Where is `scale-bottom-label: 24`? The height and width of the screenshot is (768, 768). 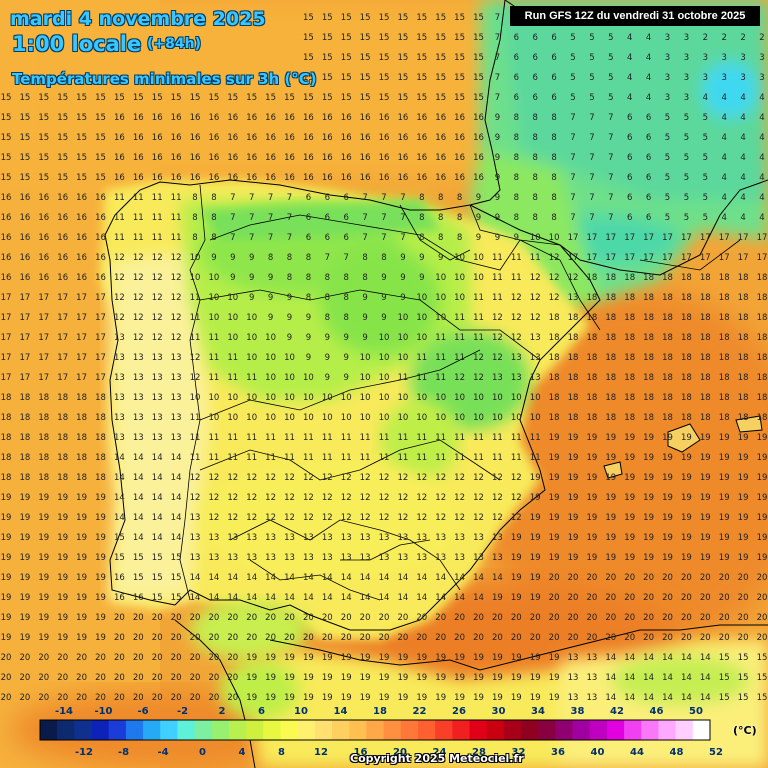
scale-bottom-label: 24 is located at coordinates (440, 752).